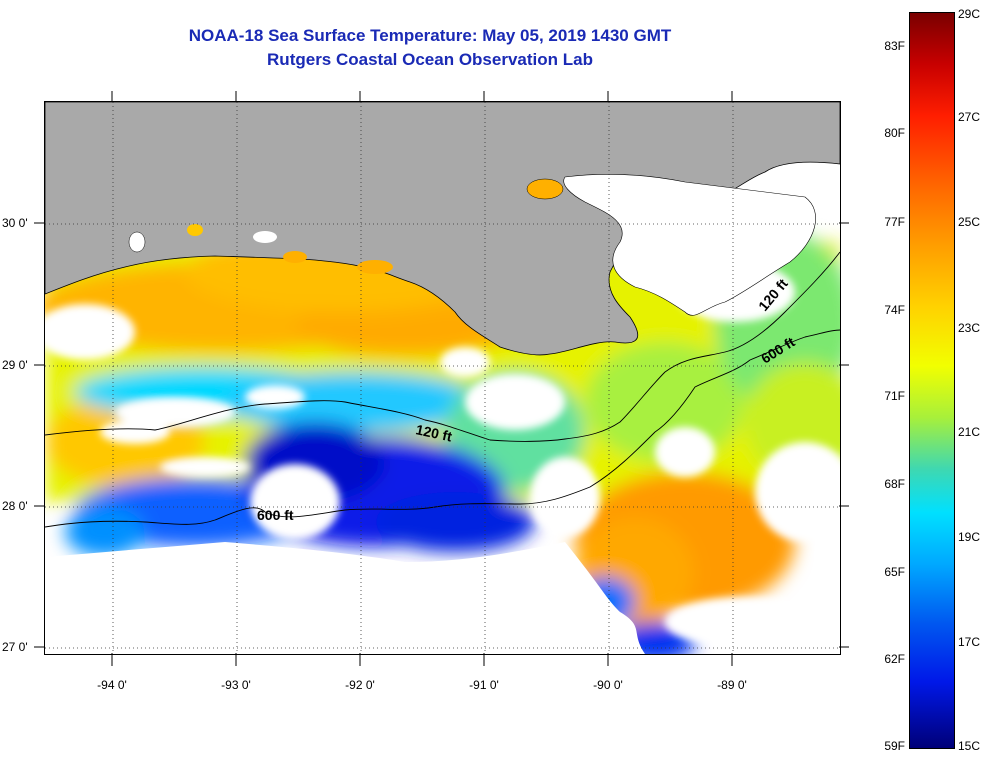 The image size is (992, 761). Describe the element at coordinates (969, 117) in the screenshot. I see `colorbar-c-label: 27C` at that location.